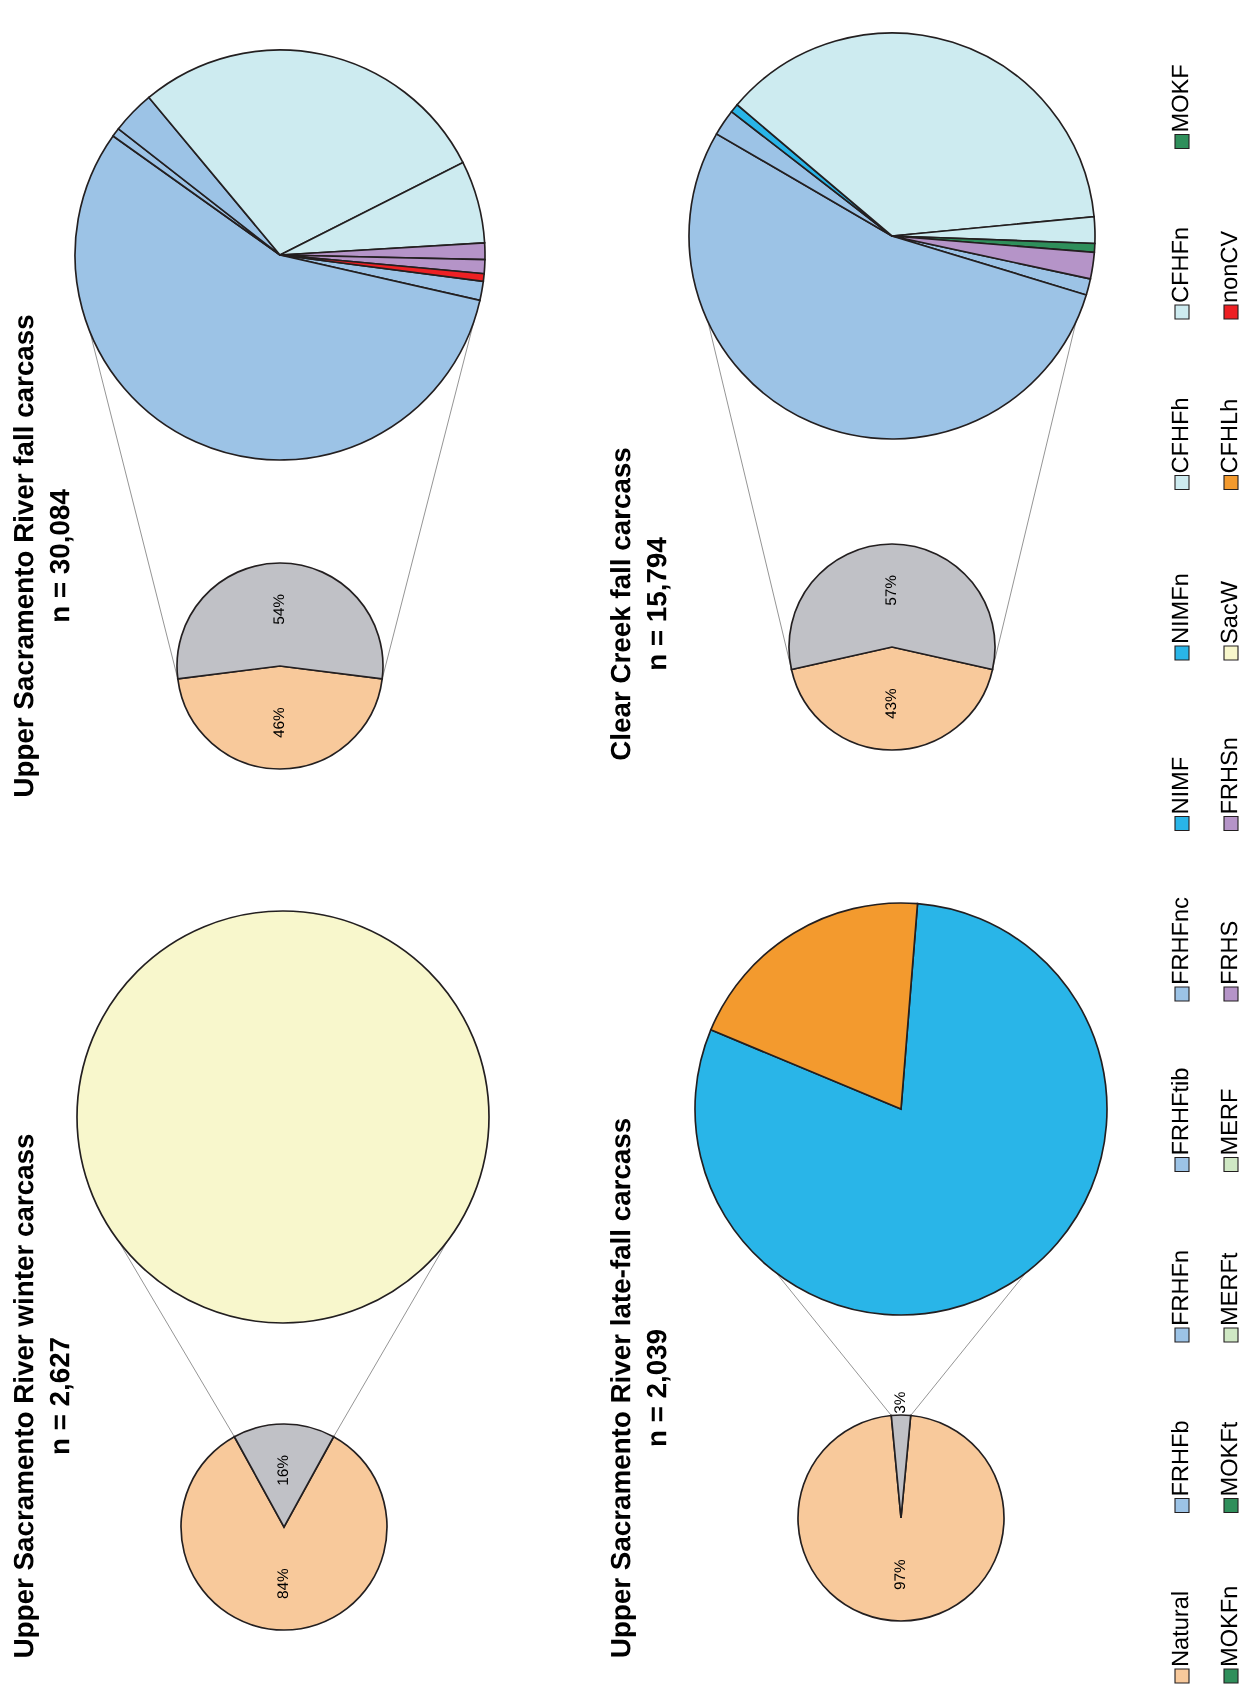 The height and width of the screenshot is (1700, 1247). Describe the element at coordinates (1179, 1111) in the screenshot. I see `category-label: FRHFtib` at that location.